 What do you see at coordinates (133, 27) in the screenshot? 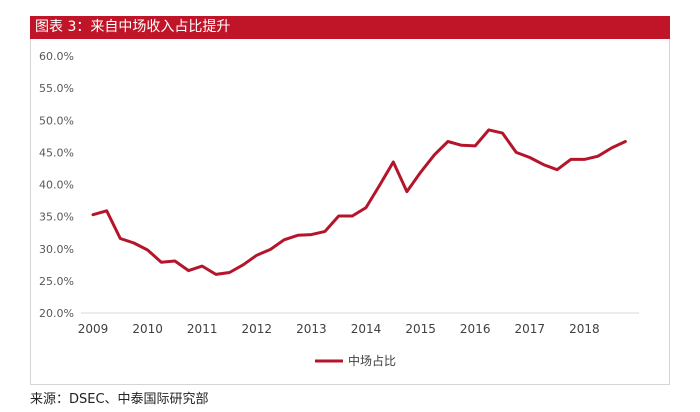
I see `chart-title: 图表 3：来自中场收入占比提升` at bounding box center [133, 27].